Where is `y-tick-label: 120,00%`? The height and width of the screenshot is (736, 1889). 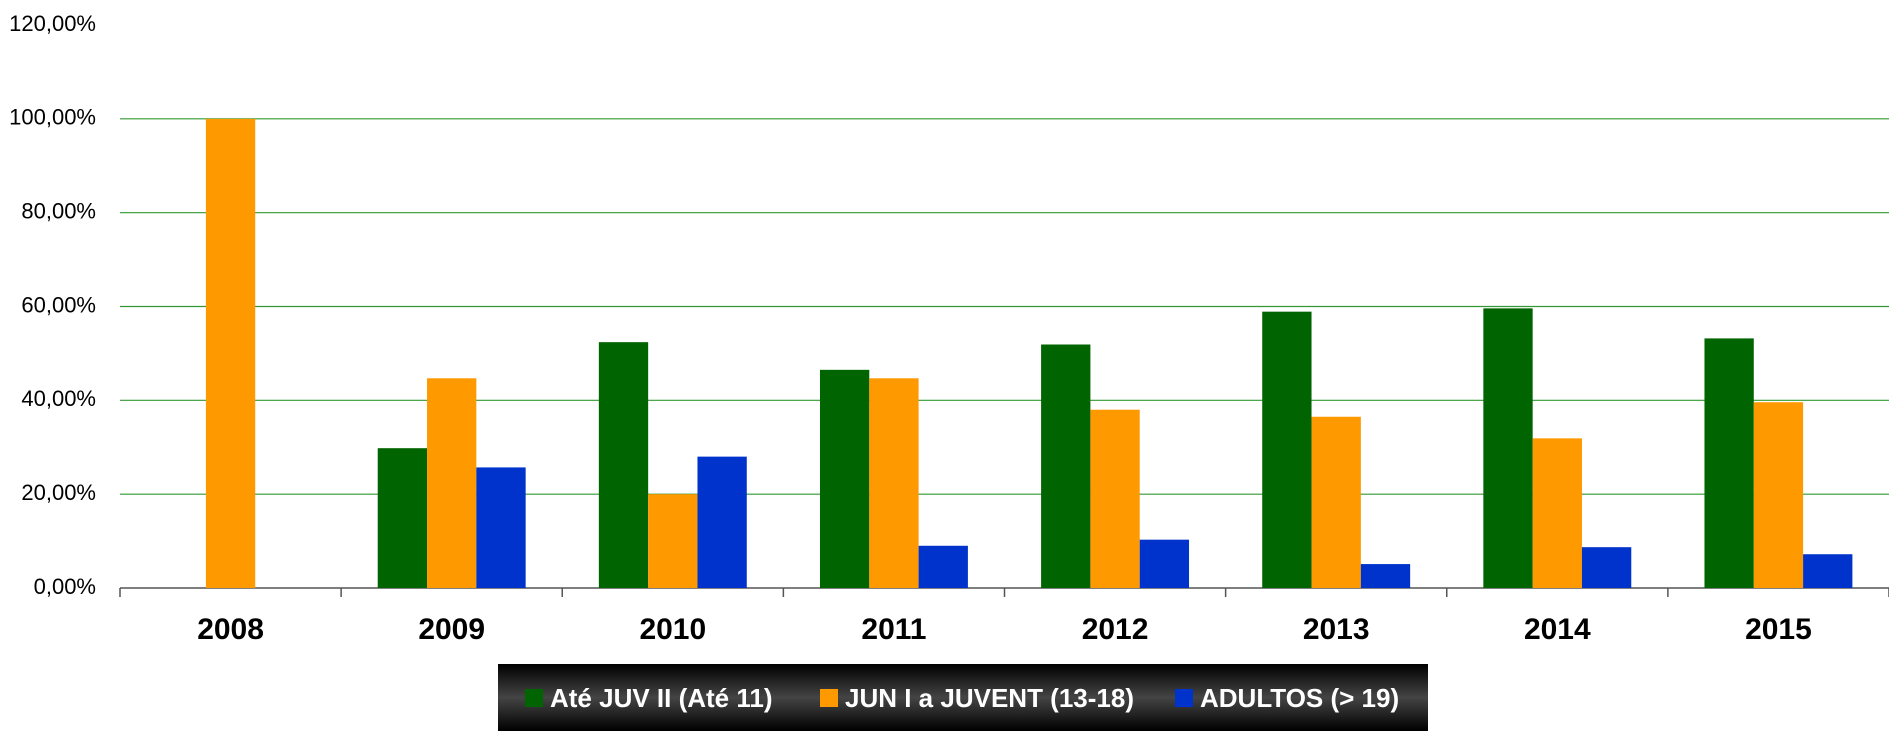
y-tick-label: 120,00% is located at coordinates (52, 23).